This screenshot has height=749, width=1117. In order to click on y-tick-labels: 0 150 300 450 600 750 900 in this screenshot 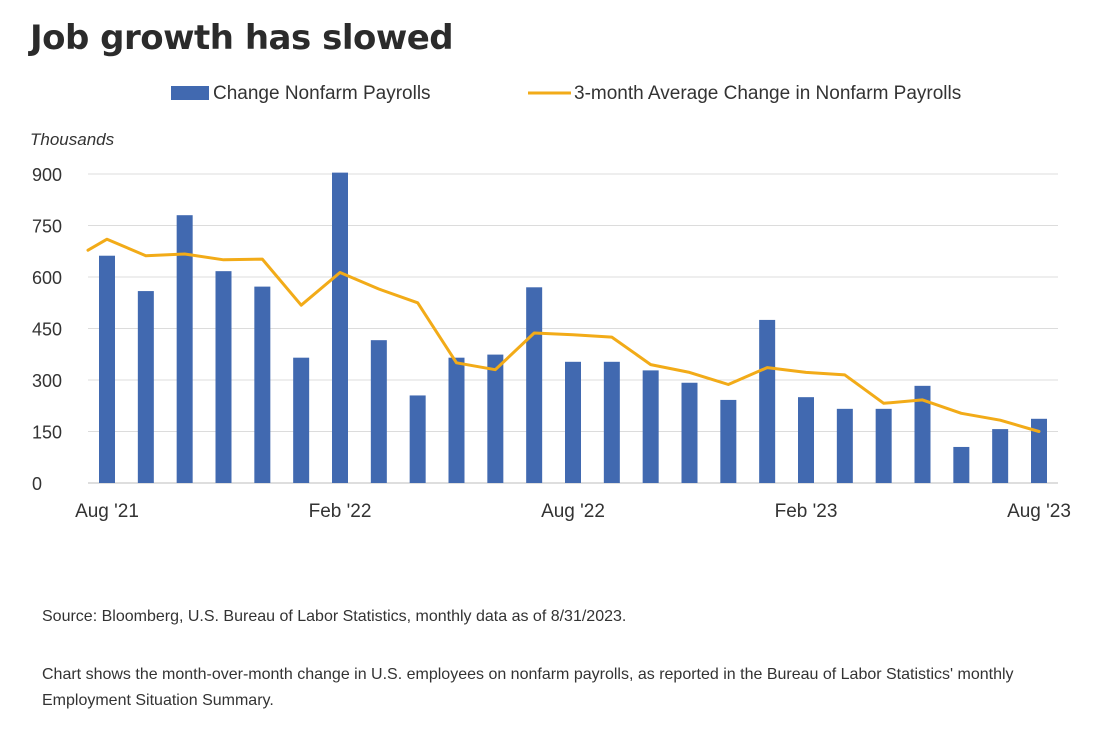, I will do `click(47, 329)`.